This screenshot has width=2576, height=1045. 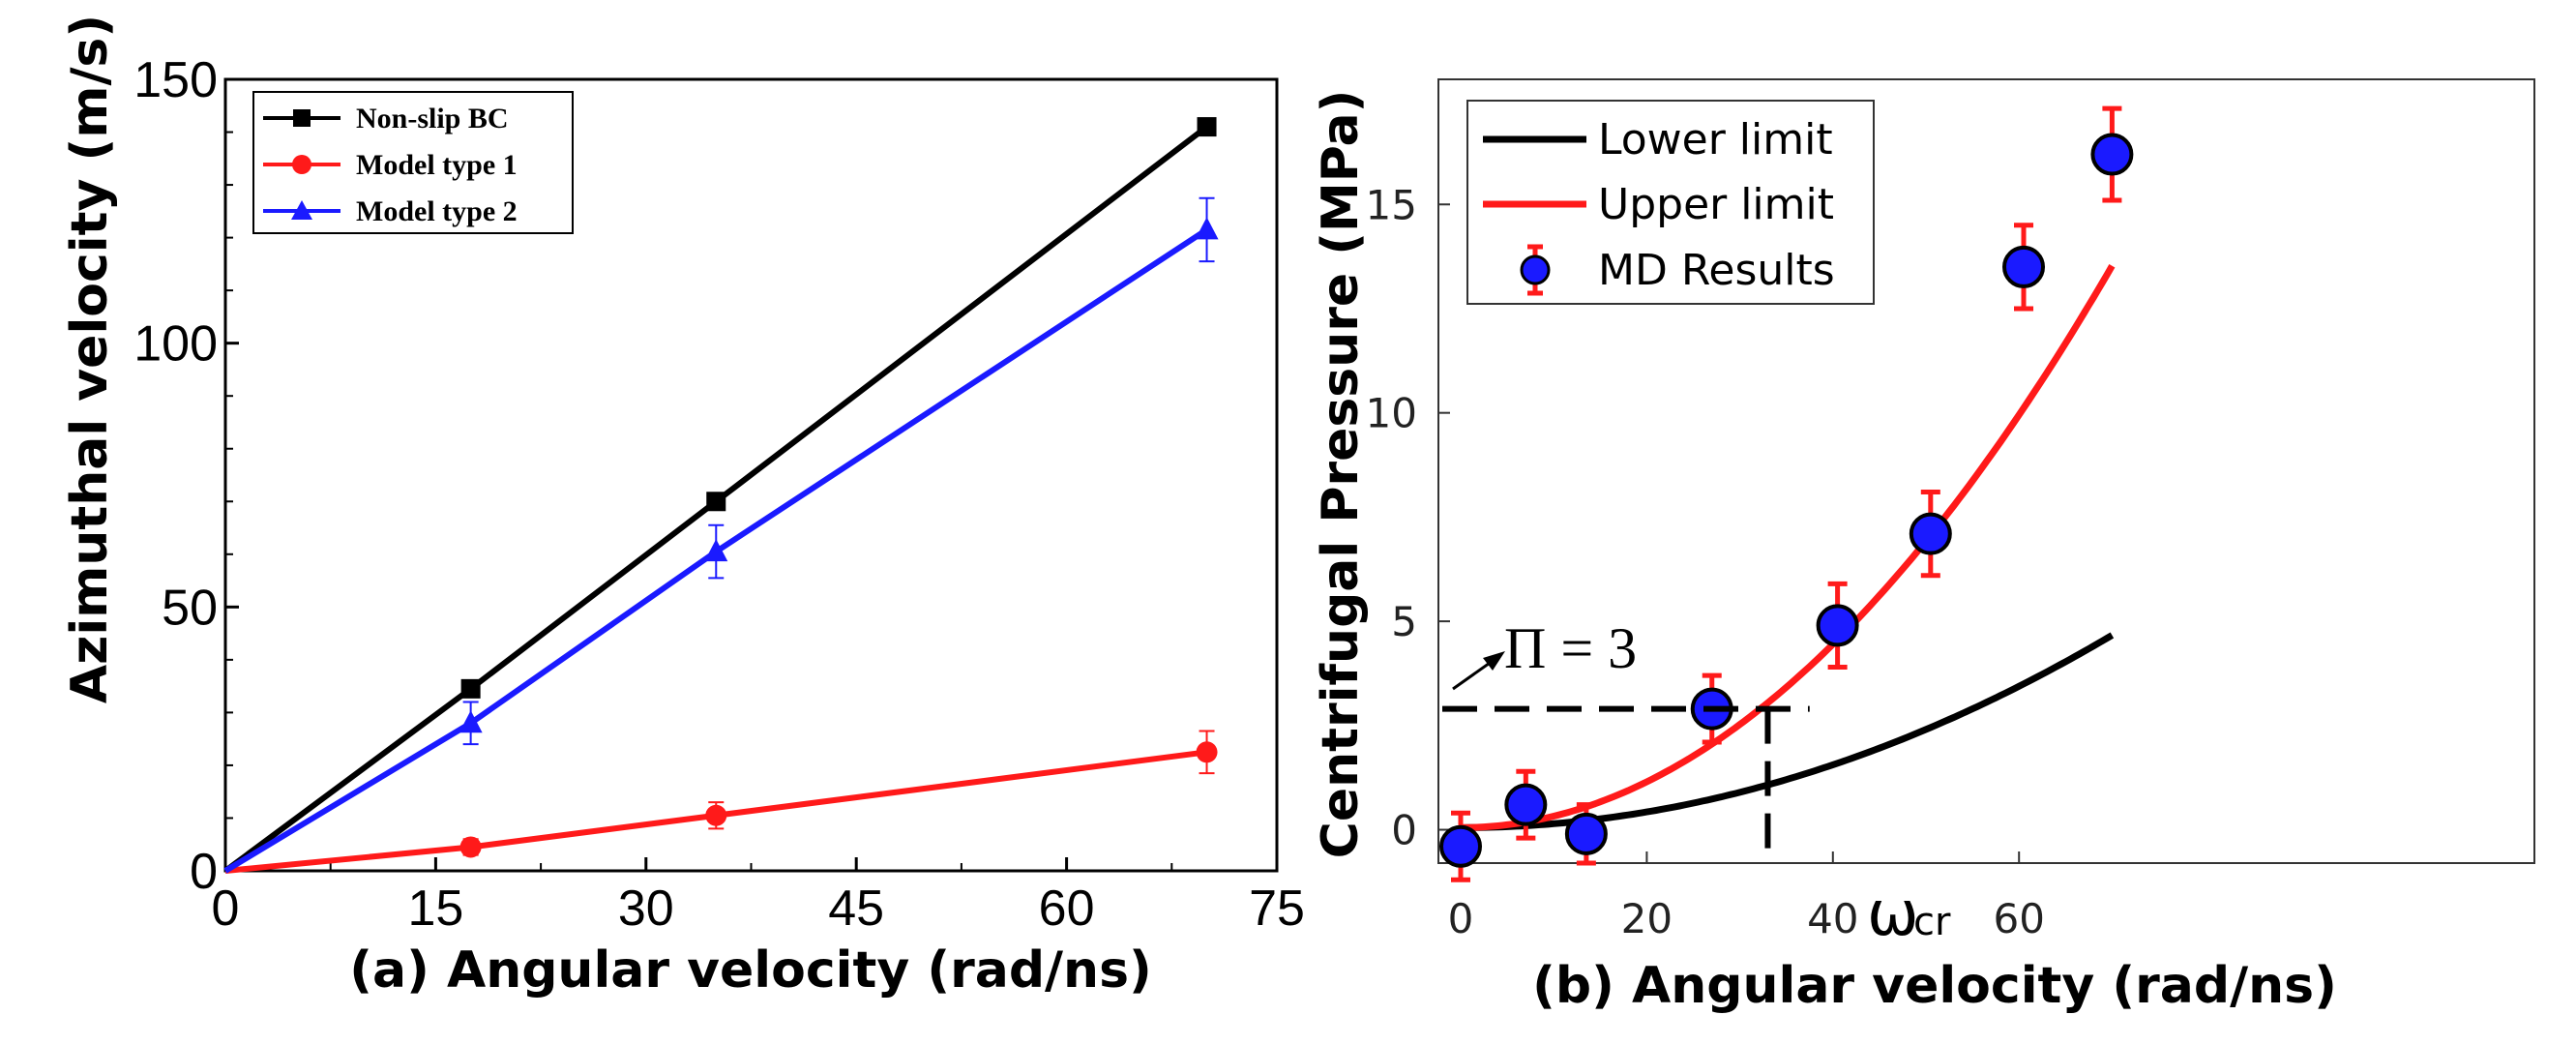 I want to click on panel-b-legend: Lower limit Upper limit MD Results, so click(x=1670, y=202).